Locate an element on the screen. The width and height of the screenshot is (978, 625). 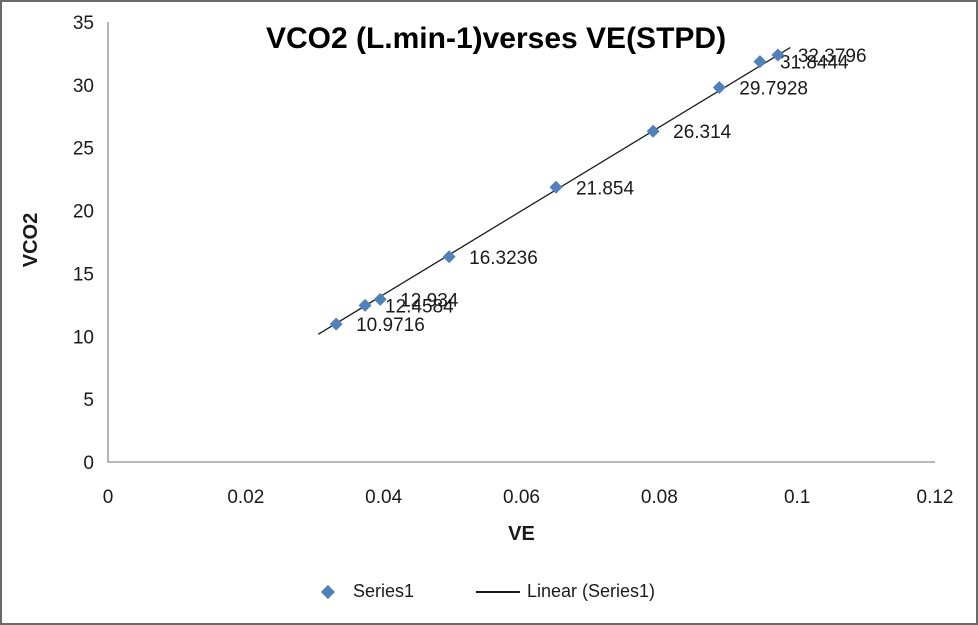
y-tick-label: 5 is located at coordinates (88, 400).